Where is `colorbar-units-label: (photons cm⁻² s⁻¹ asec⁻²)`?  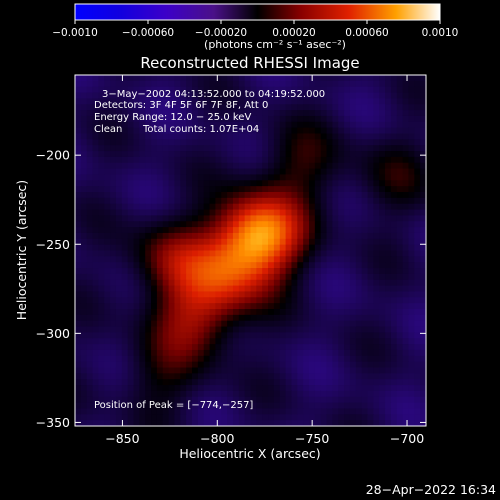 colorbar-units-label: (photons cm⁻² s⁻¹ asec⁻²) is located at coordinates (275, 44).